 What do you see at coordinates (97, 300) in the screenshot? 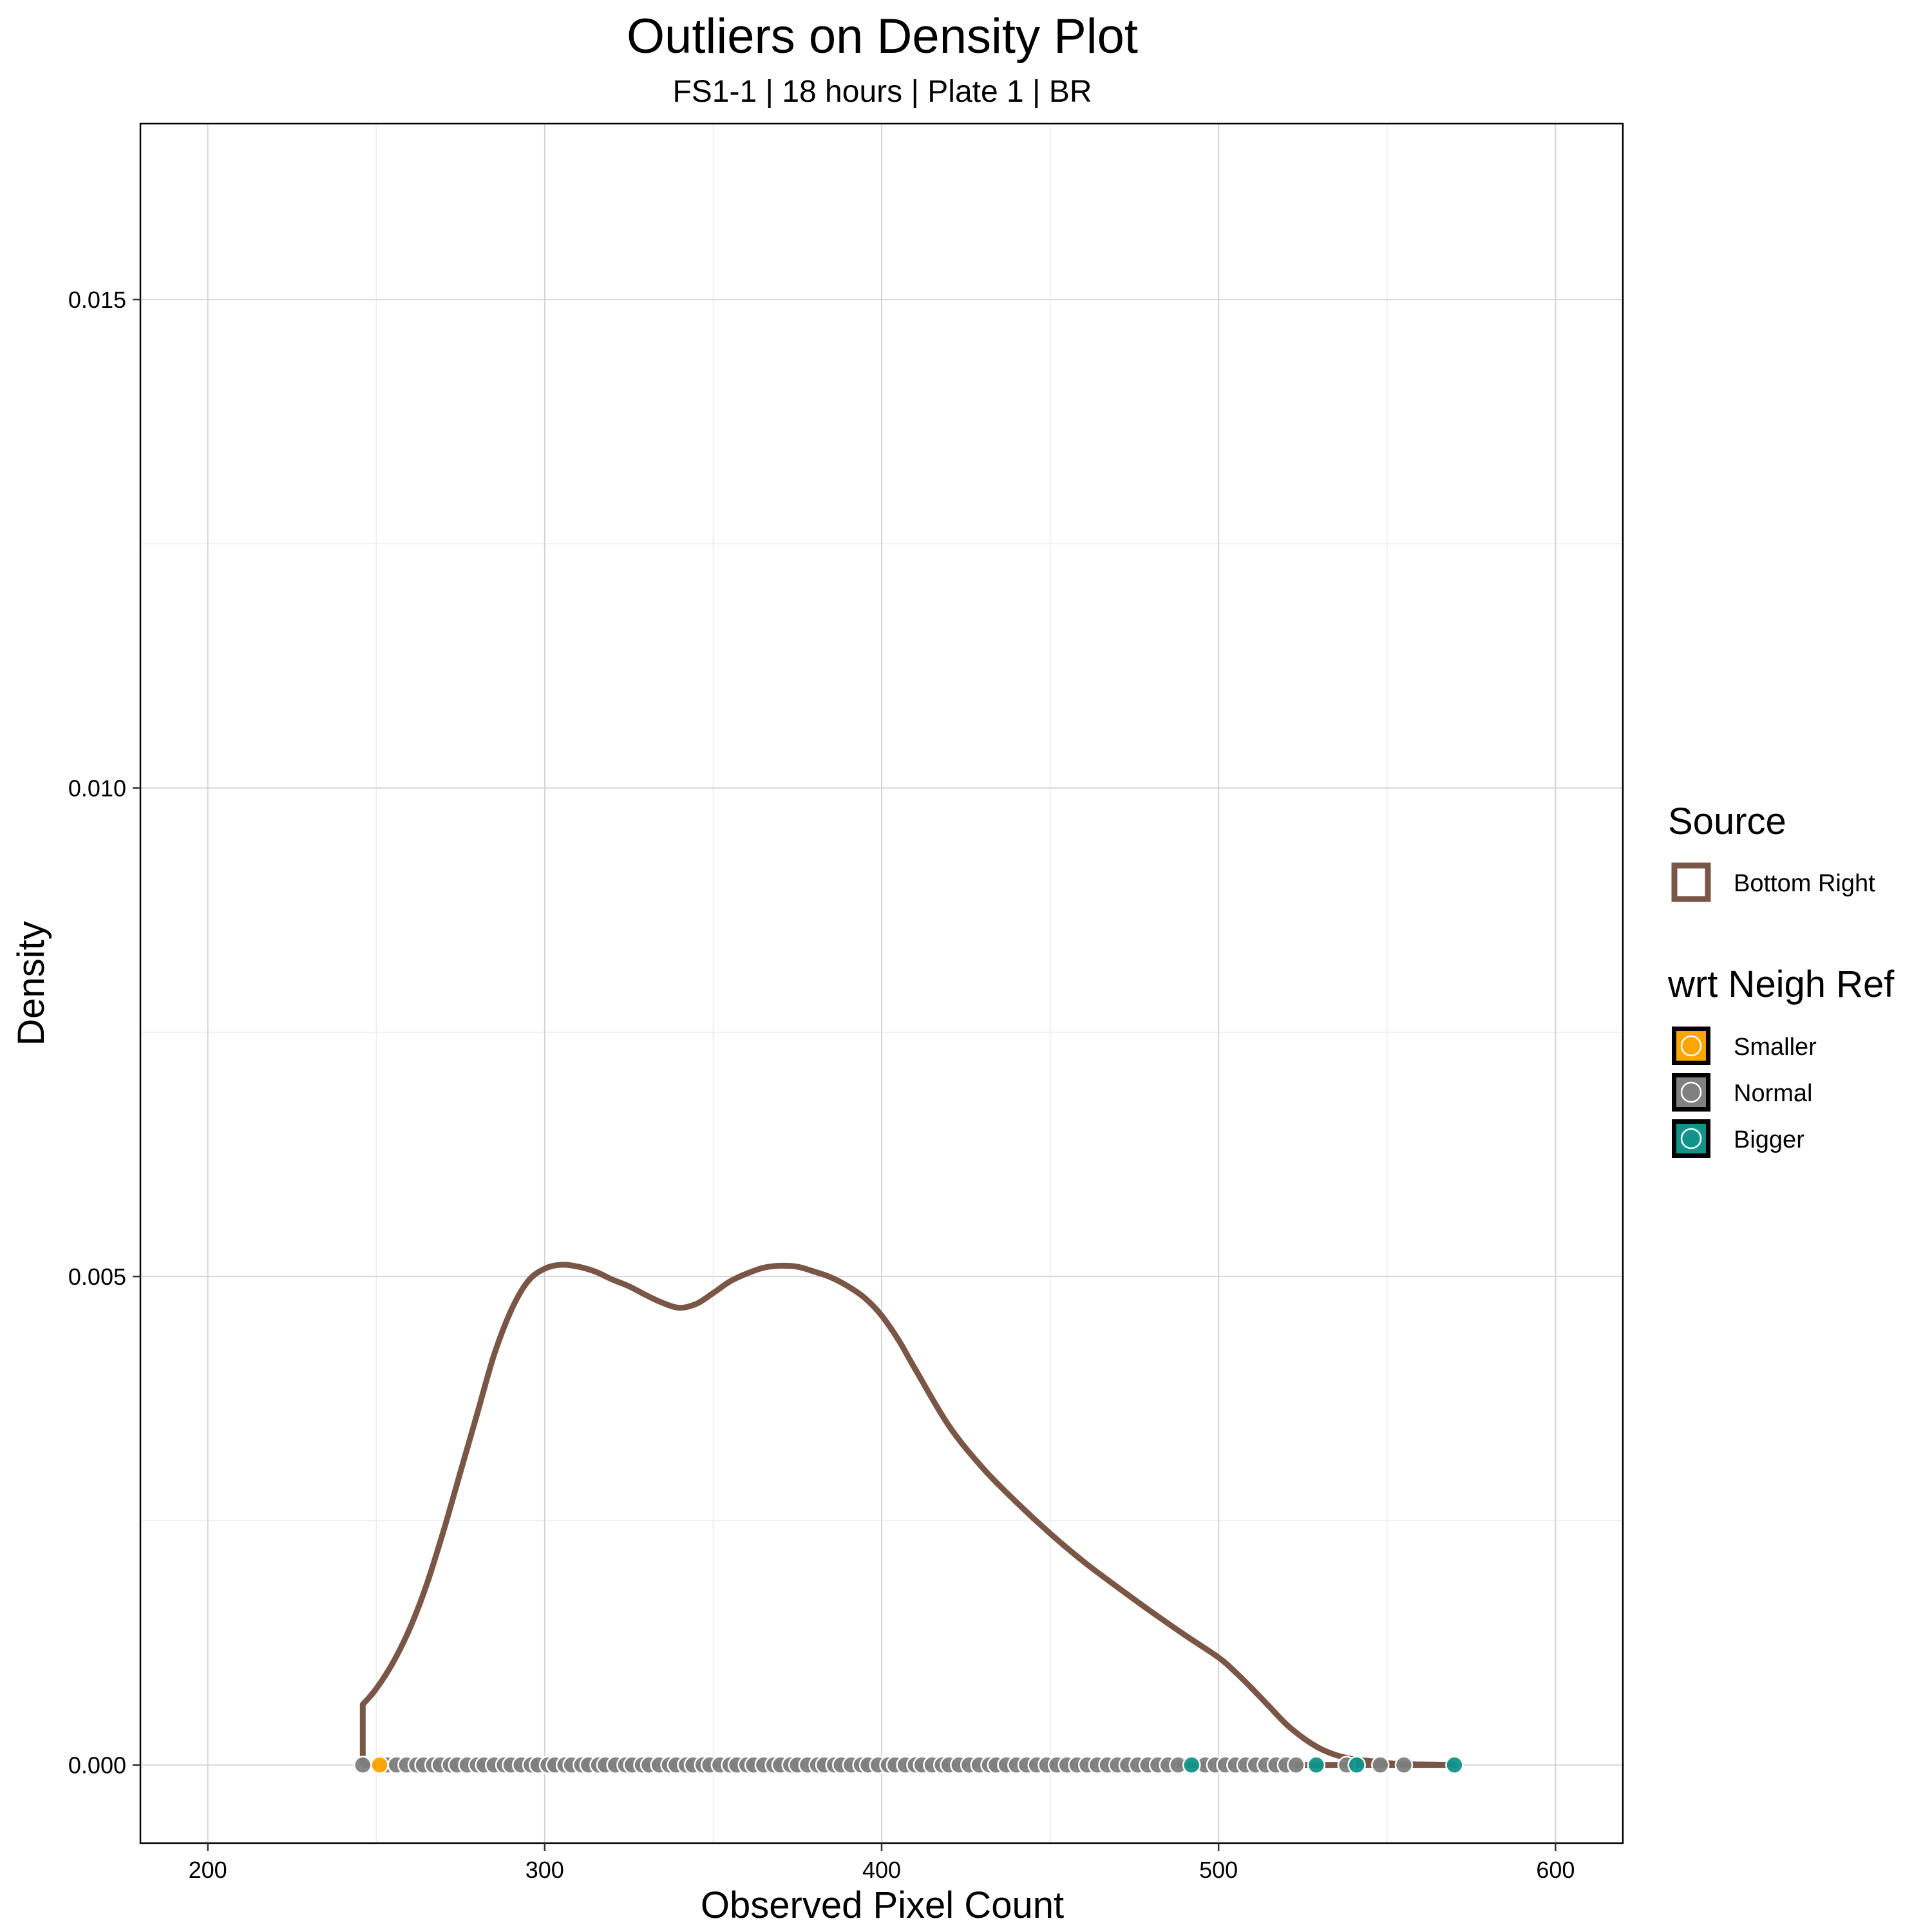
I see `y-tick-label: 0.015` at bounding box center [97, 300].